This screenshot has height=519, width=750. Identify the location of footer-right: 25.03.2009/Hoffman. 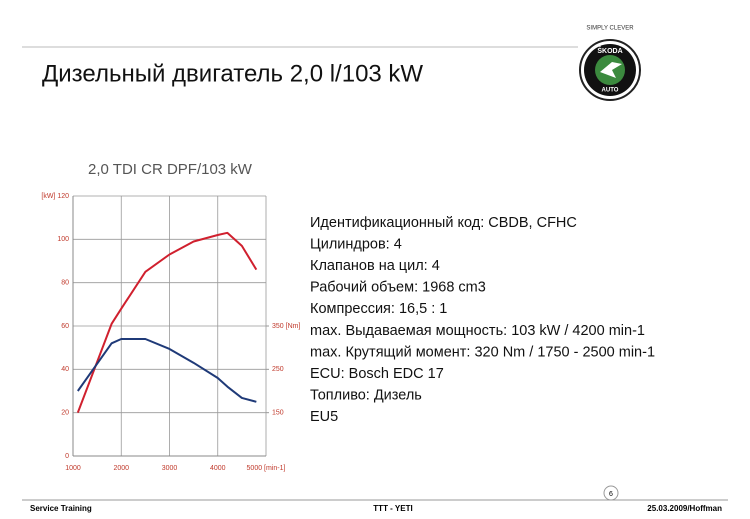
(684, 508).